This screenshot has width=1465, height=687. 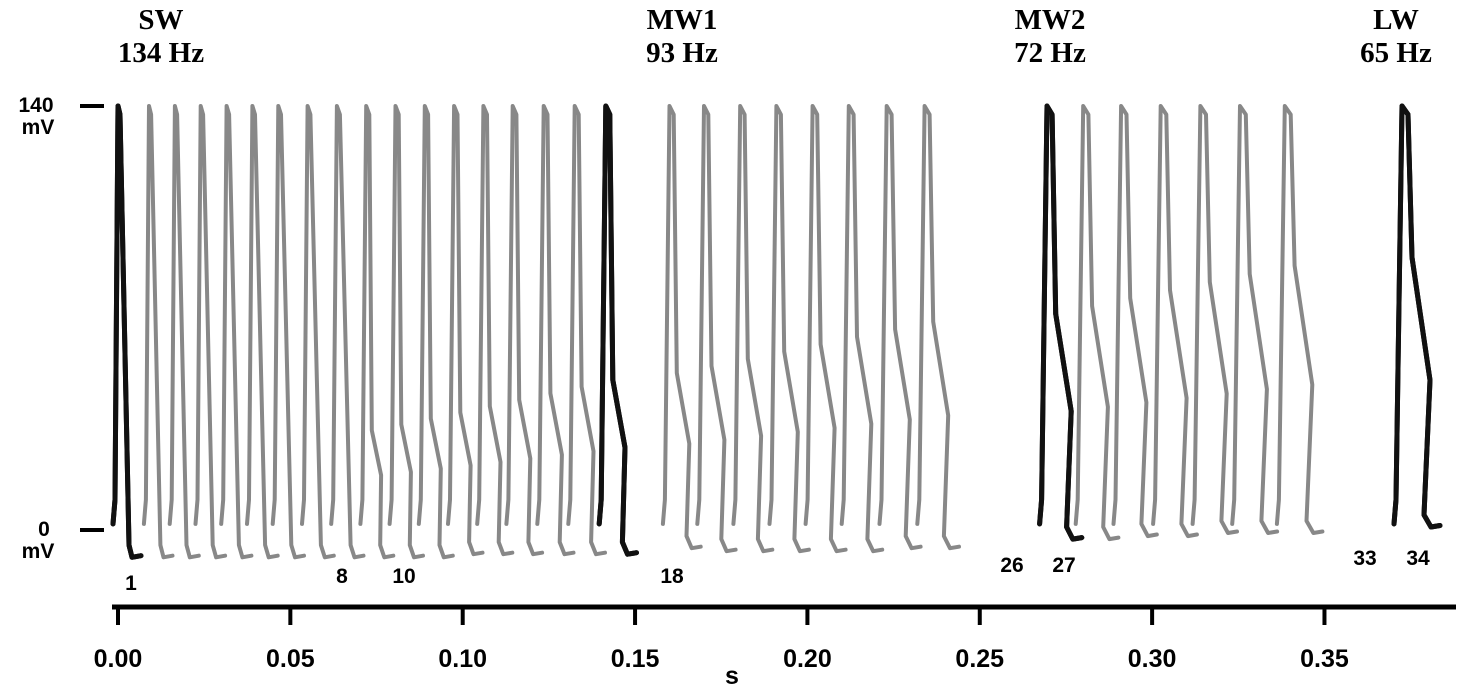 What do you see at coordinates (672, 576) in the screenshot?
I see `spike-index-label: 18` at bounding box center [672, 576].